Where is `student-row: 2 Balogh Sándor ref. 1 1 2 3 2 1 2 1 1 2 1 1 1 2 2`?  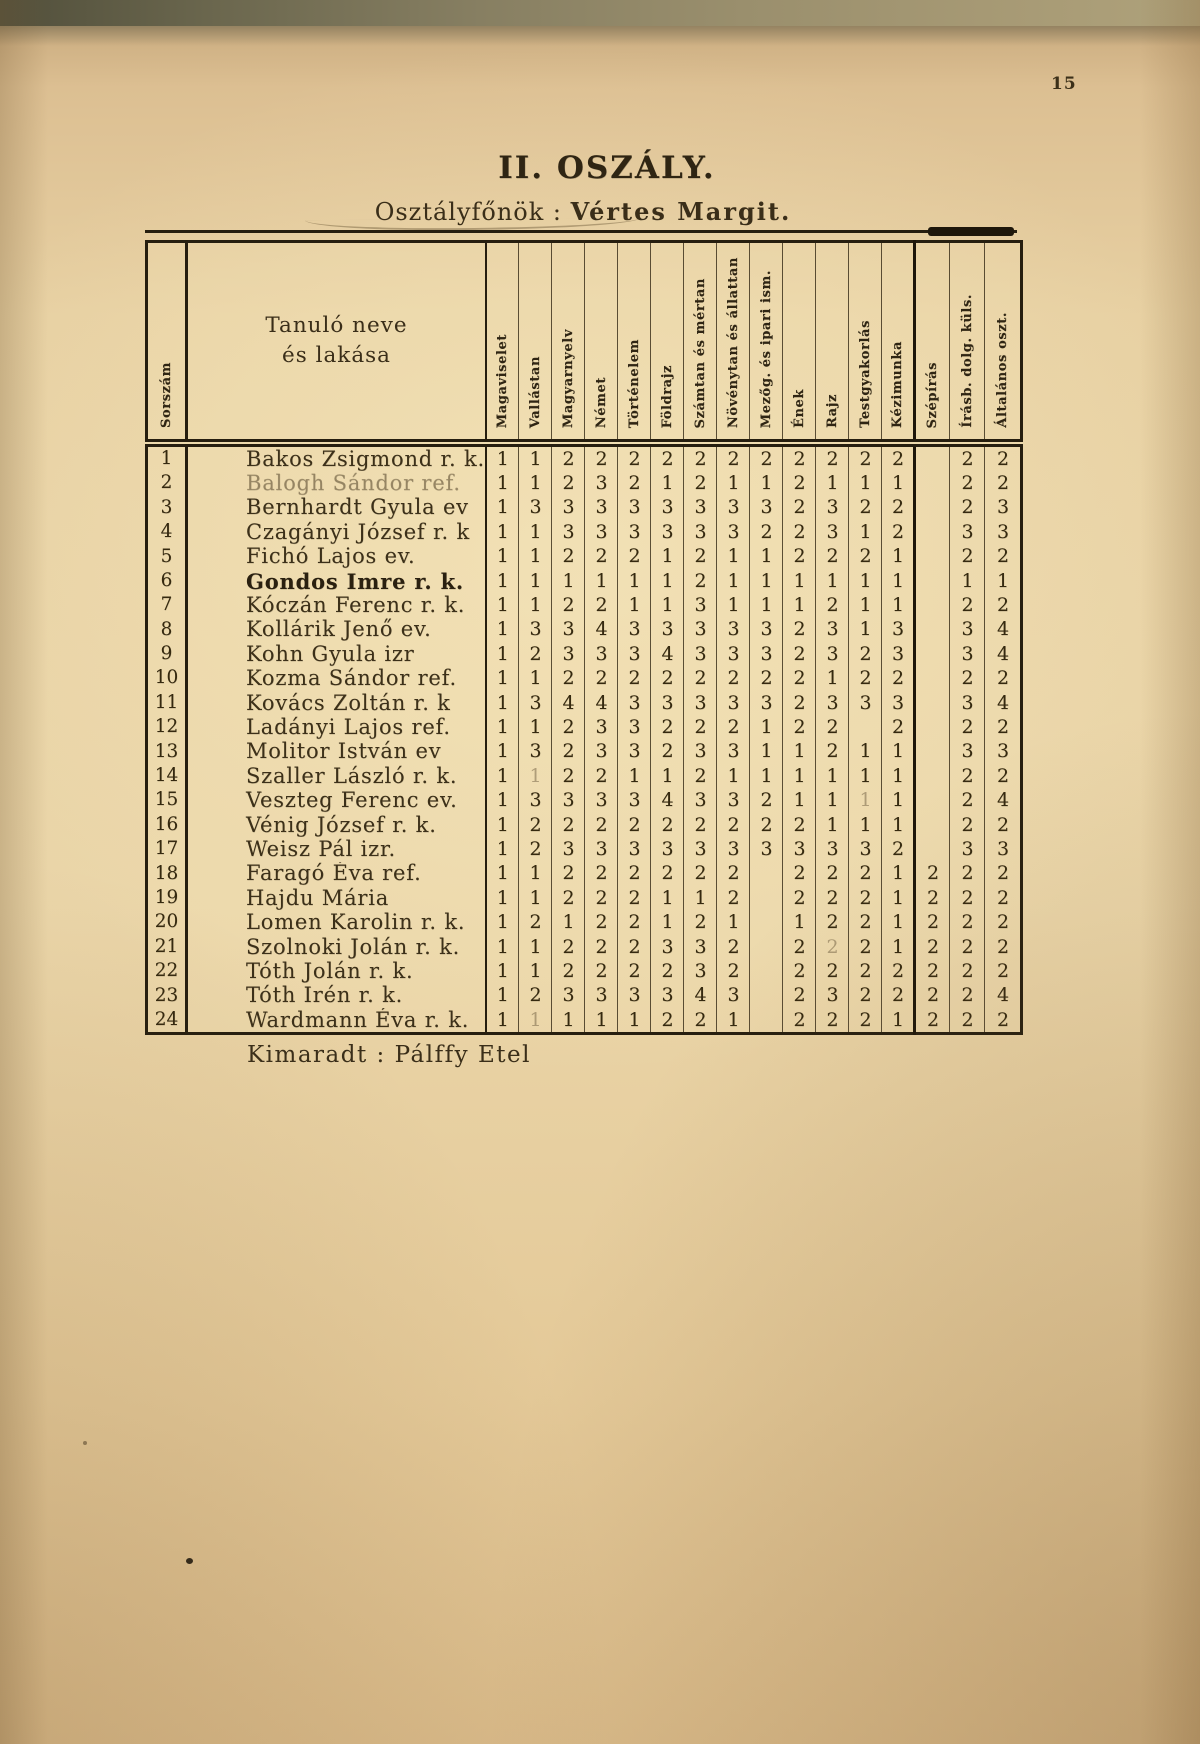
student-row: 2 Balogh Sándor ref. 1 1 2 3 2 1 2 1 1 2 1 1 1 2 2 is located at coordinates (584, 483).